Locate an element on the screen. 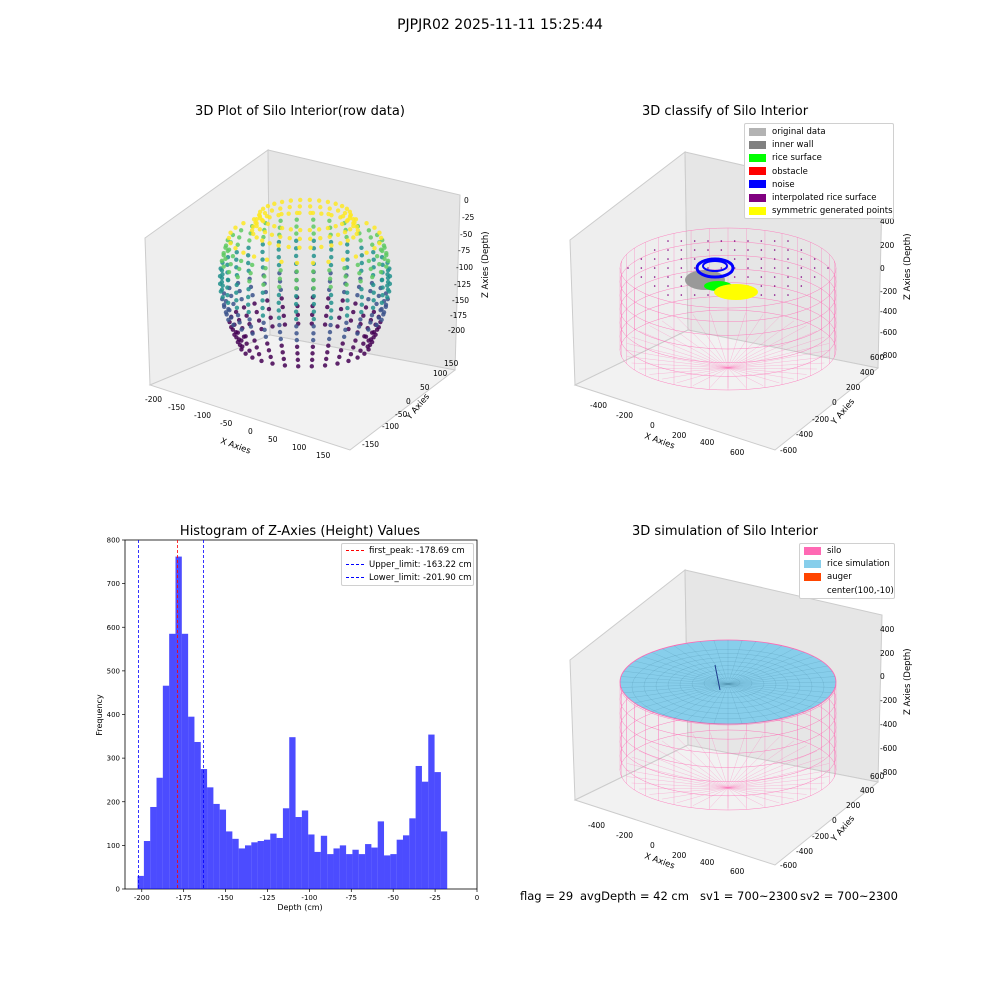 The image size is (1000, 1000). histogram-legend-label: Upper_limit: -163.22 cm is located at coordinates (420, 564).